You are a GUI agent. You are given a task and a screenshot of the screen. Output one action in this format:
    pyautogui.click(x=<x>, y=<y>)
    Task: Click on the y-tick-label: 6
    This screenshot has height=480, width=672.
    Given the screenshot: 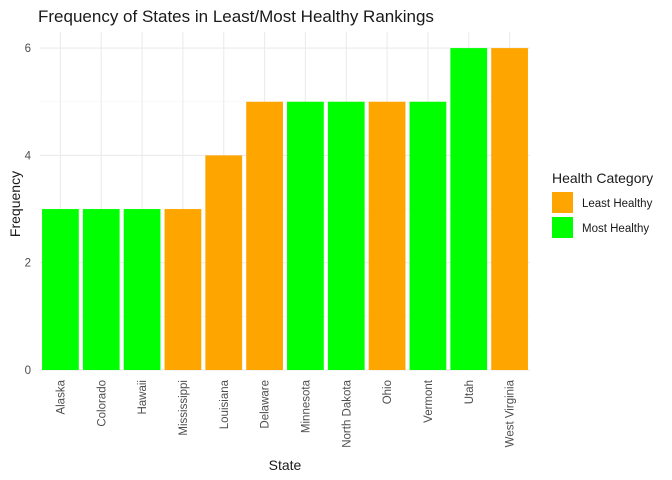 What is the action you would take?
    pyautogui.click(x=28, y=49)
    